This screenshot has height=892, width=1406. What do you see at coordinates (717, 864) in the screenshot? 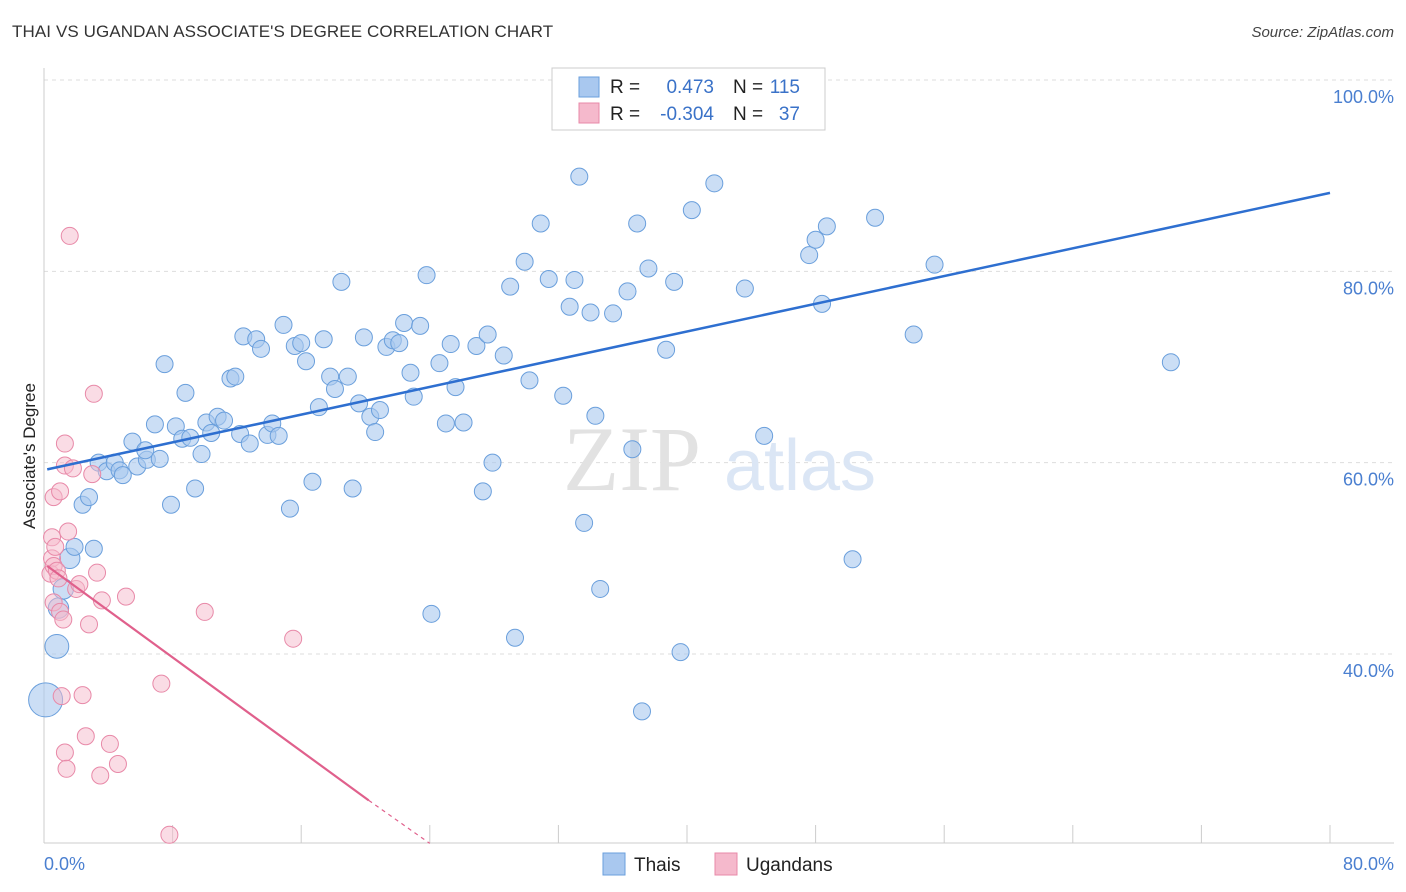
I see `bottom-legend: Thais Ugandans` at bounding box center [717, 864].